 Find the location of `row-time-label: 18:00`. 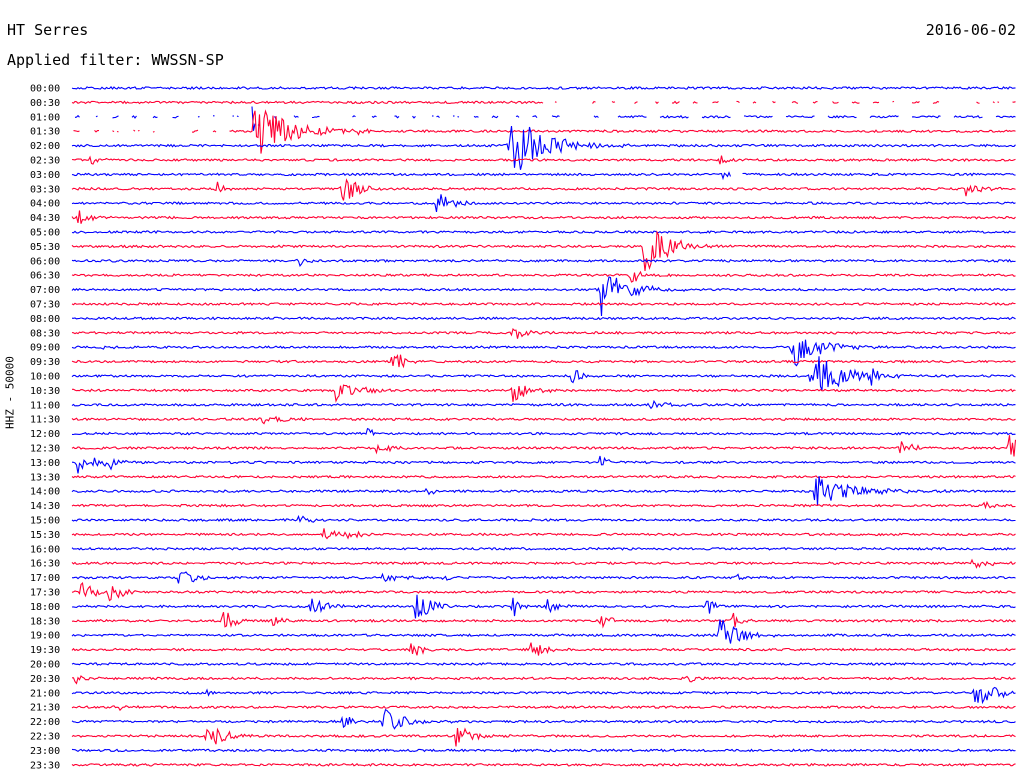

row-time-label: 18:00 is located at coordinates (45, 607).